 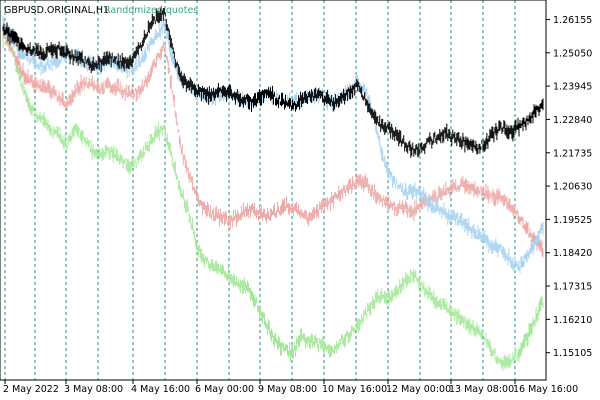 I want to click on y-tick-label: 1.26155, so click(x=572, y=20).